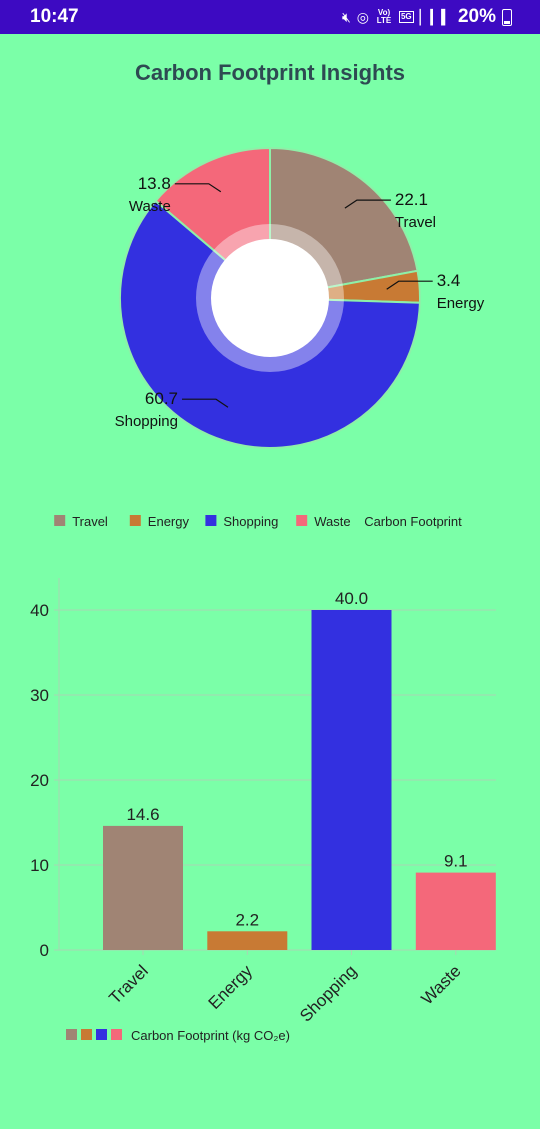 This screenshot has height=1129, width=540. Describe the element at coordinates (411, 199) in the screenshot. I see `pie-value-label-travel: 22.1` at that location.